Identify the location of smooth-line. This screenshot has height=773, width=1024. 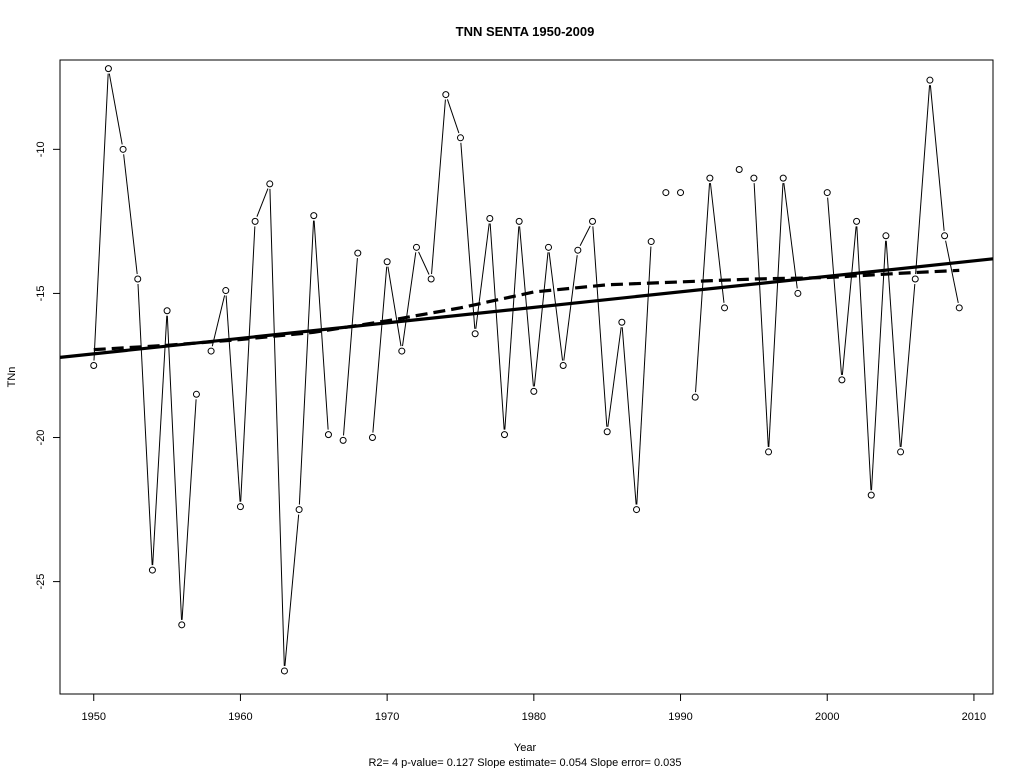
(526, 310).